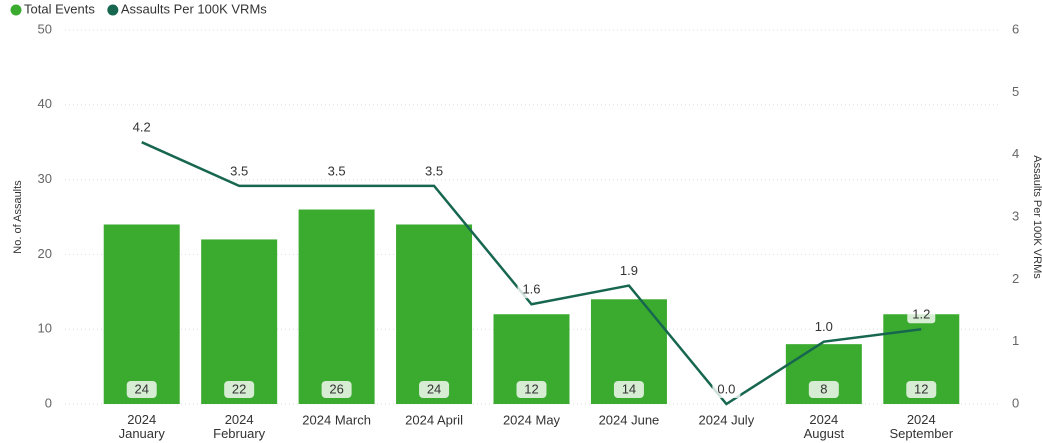 The width and height of the screenshot is (1042, 443). What do you see at coordinates (48, 402) in the screenshot?
I see `y-tick-label: 0` at bounding box center [48, 402].